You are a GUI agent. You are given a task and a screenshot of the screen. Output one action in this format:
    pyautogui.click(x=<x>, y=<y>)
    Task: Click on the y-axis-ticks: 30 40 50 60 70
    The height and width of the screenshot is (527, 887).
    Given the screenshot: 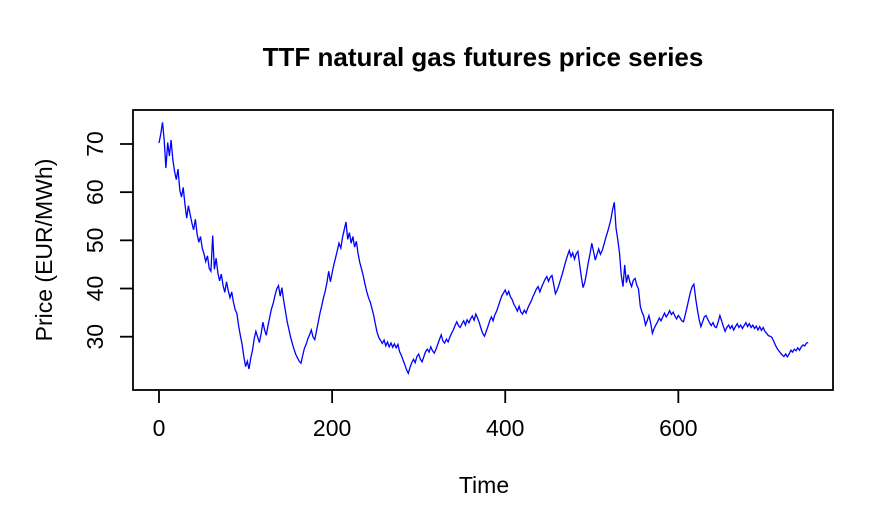 What is the action you would take?
    pyautogui.click(x=107, y=240)
    